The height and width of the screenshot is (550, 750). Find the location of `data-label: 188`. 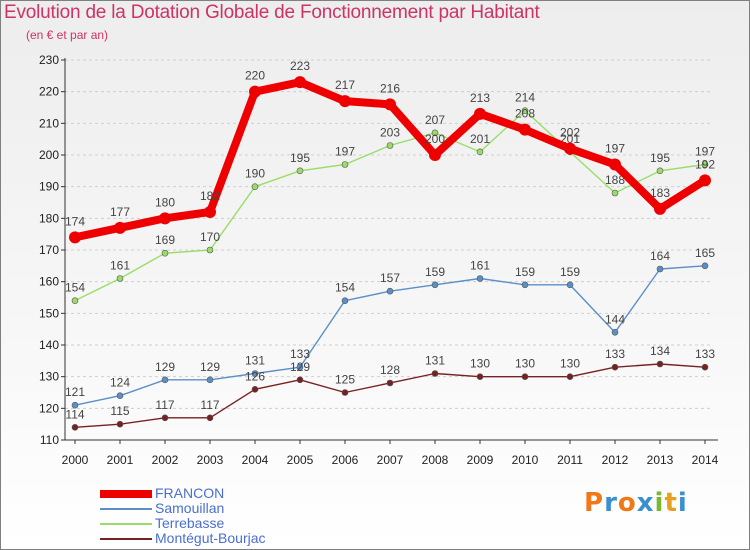

data-label: 188 is located at coordinates (615, 180).